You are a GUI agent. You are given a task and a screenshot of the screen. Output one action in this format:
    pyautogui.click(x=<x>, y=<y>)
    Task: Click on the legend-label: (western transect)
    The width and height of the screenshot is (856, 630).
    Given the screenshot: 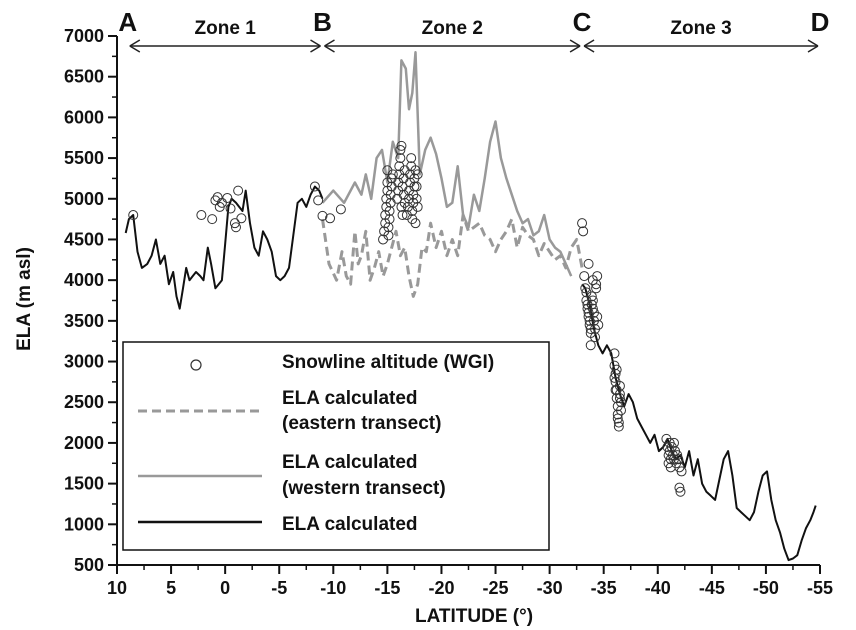 What is the action you would take?
    pyautogui.click(x=364, y=488)
    